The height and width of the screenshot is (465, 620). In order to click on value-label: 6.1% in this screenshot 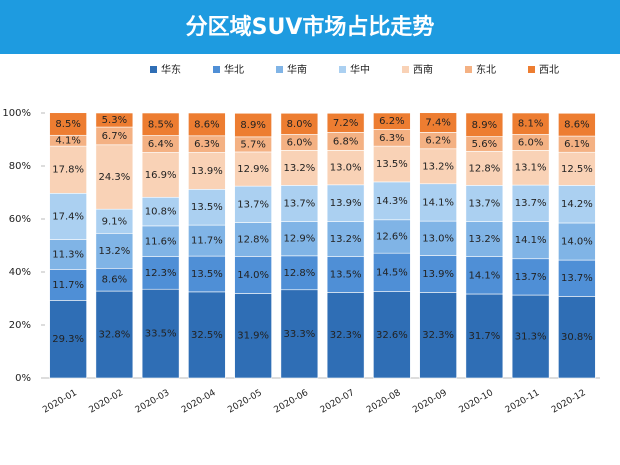, I will do `click(576, 144)`.